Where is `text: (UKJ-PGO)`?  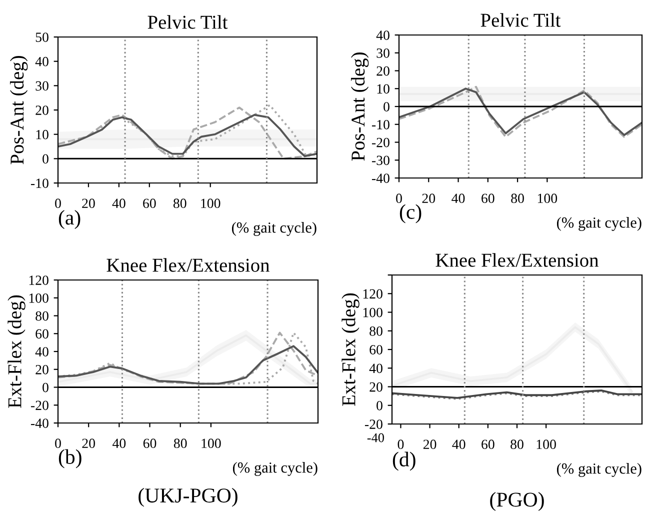 text: (UKJ-PGO) is located at coordinates (188, 497).